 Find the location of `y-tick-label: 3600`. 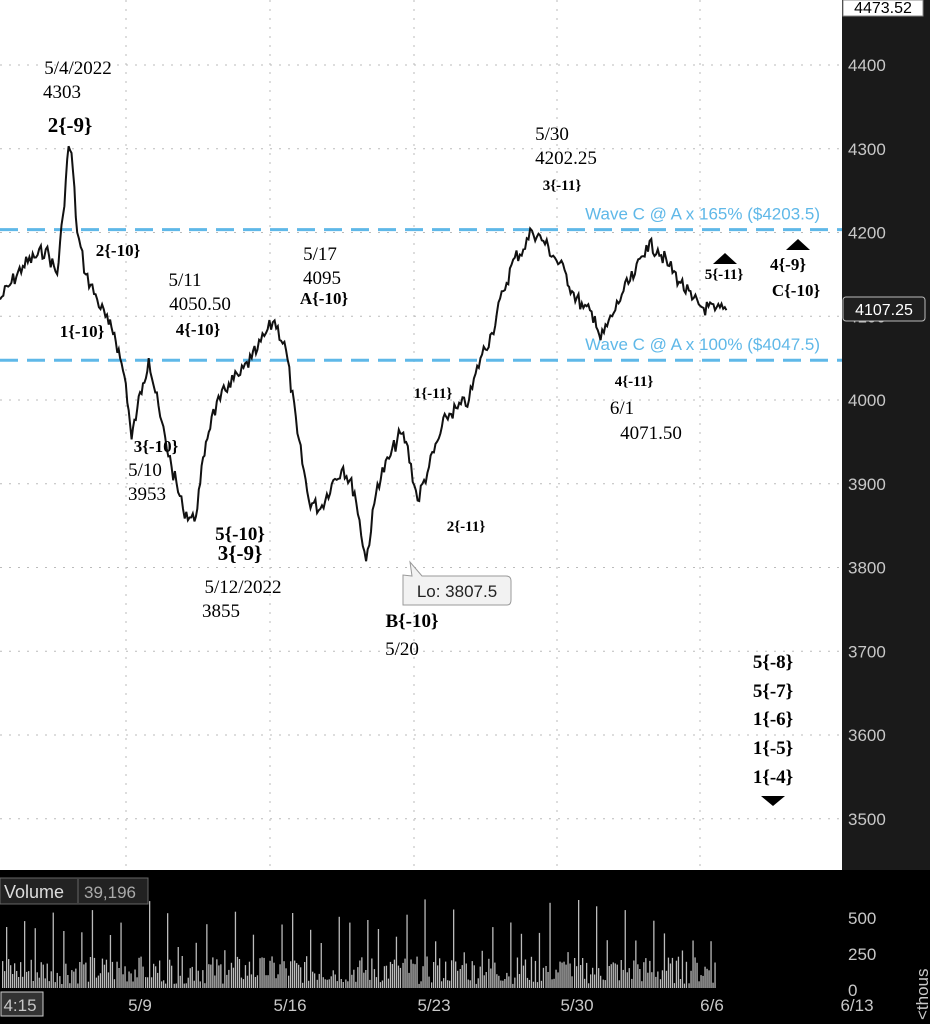

y-tick-label: 3600 is located at coordinates (867, 735).